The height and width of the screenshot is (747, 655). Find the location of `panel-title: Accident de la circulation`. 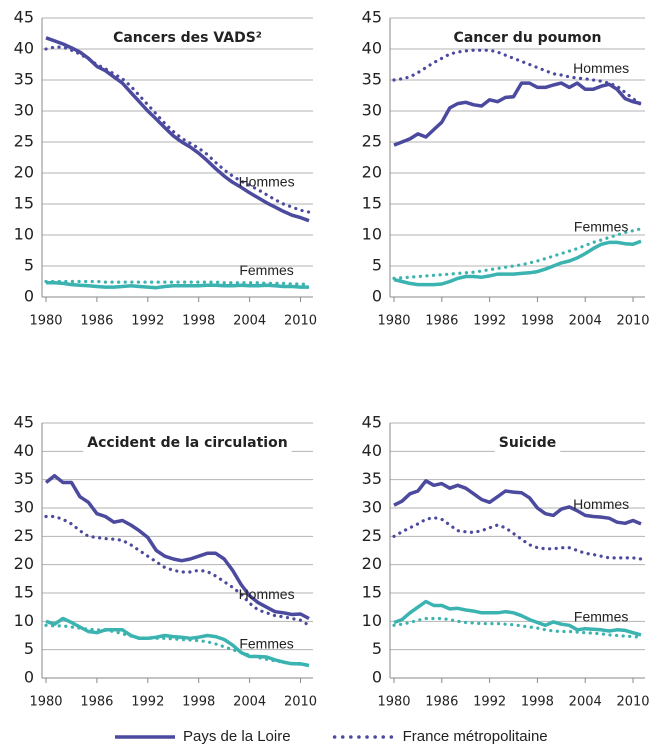

panel-title: Accident de la circulation is located at coordinates (187, 443).